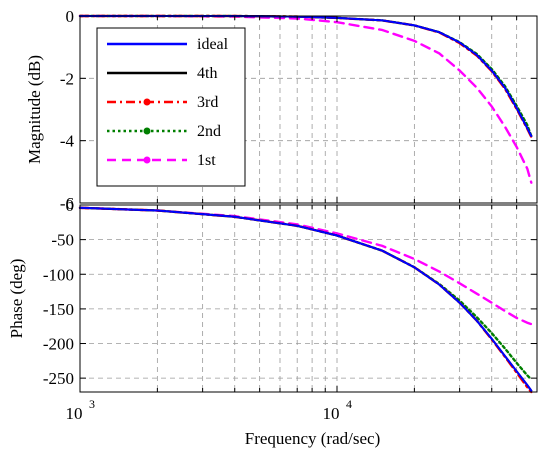 The width and height of the screenshot is (550, 458). I want to click on legend-marker-3rd, so click(147, 102).